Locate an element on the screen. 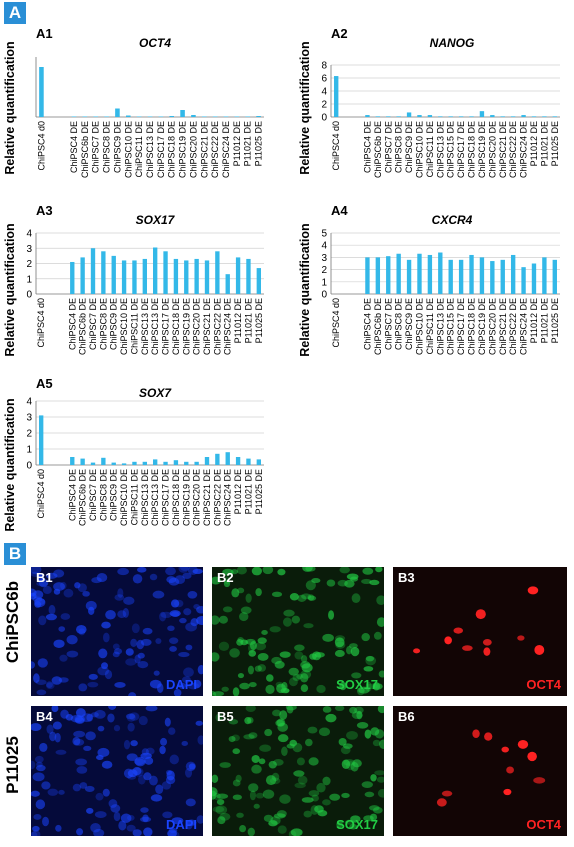  category-label: ChiPSC6b DE is located at coordinates (83, 326).